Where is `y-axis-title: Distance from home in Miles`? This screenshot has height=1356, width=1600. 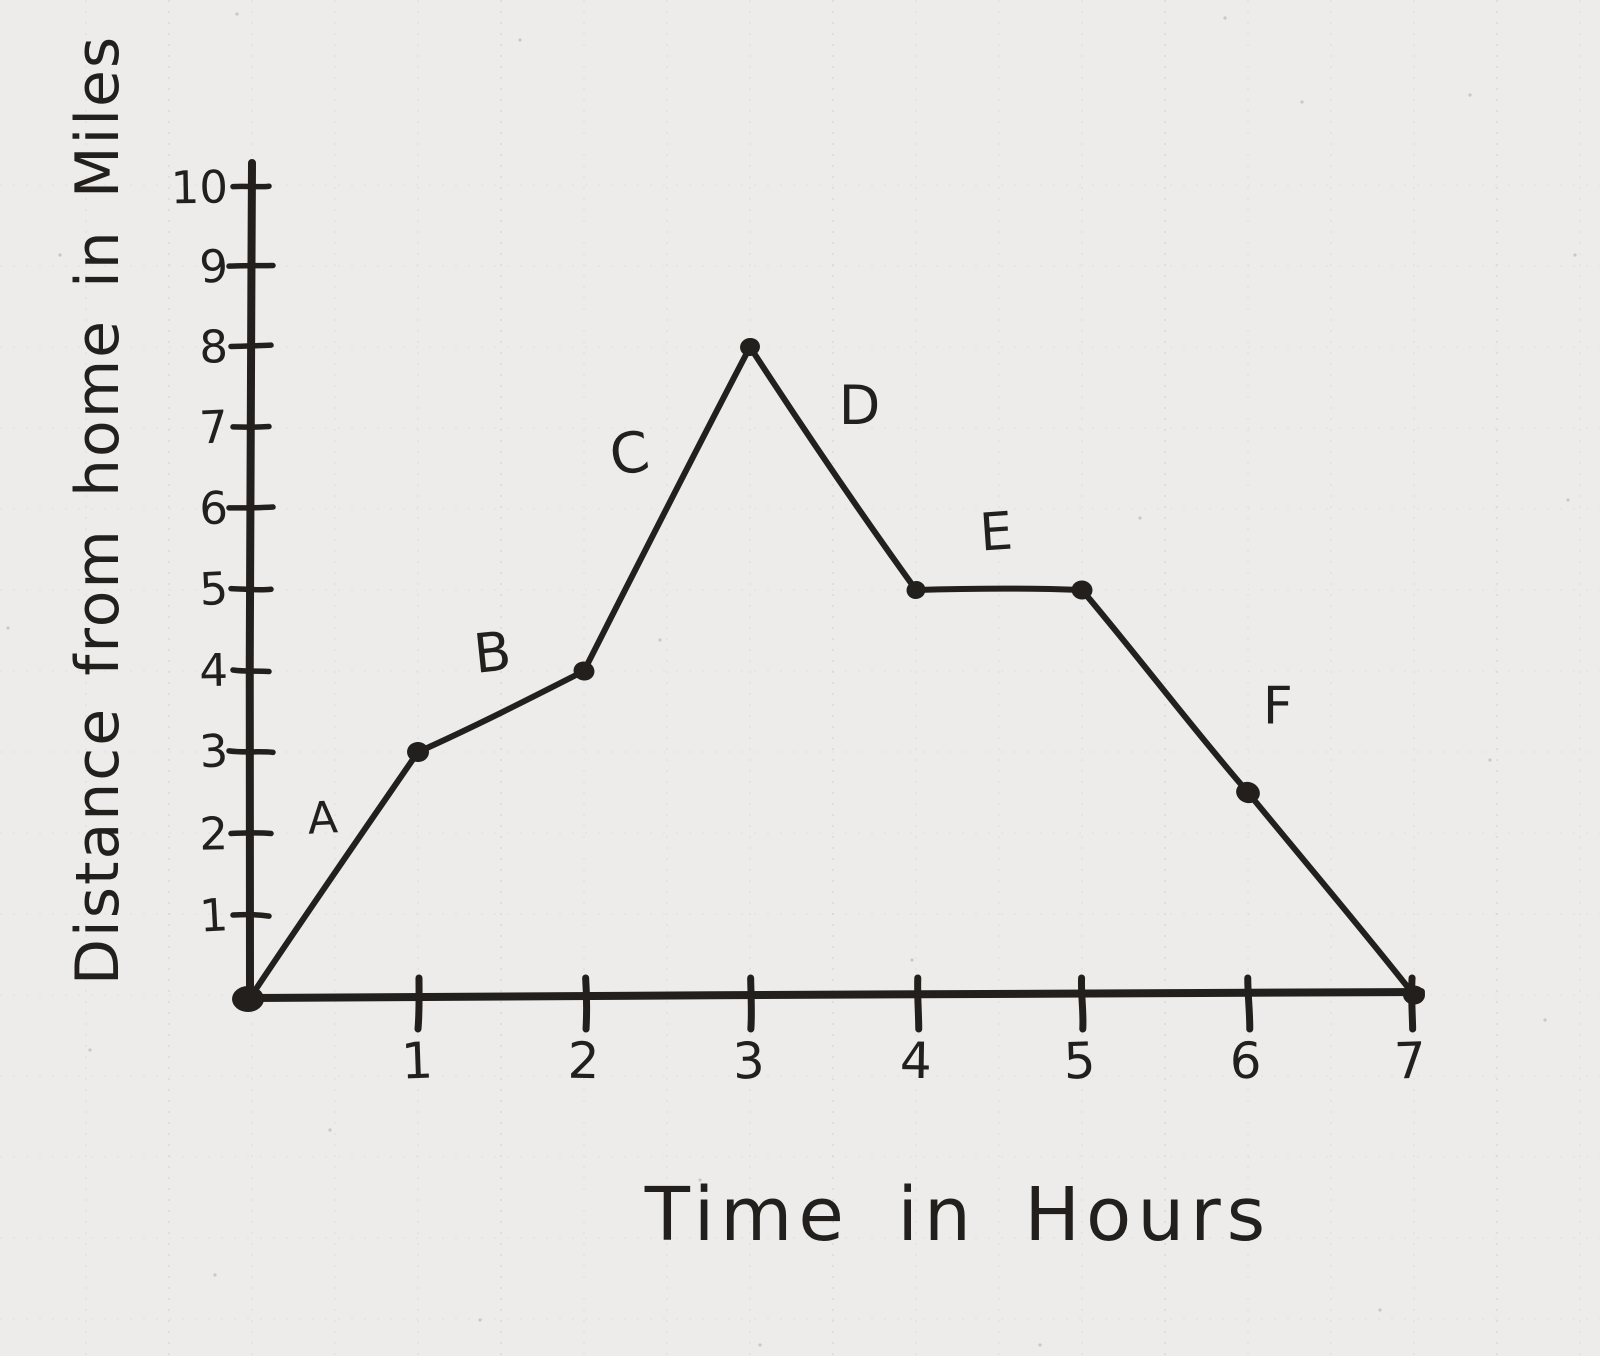
y-axis-title: Distance from home in Miles is located at coordinates (98, 510).